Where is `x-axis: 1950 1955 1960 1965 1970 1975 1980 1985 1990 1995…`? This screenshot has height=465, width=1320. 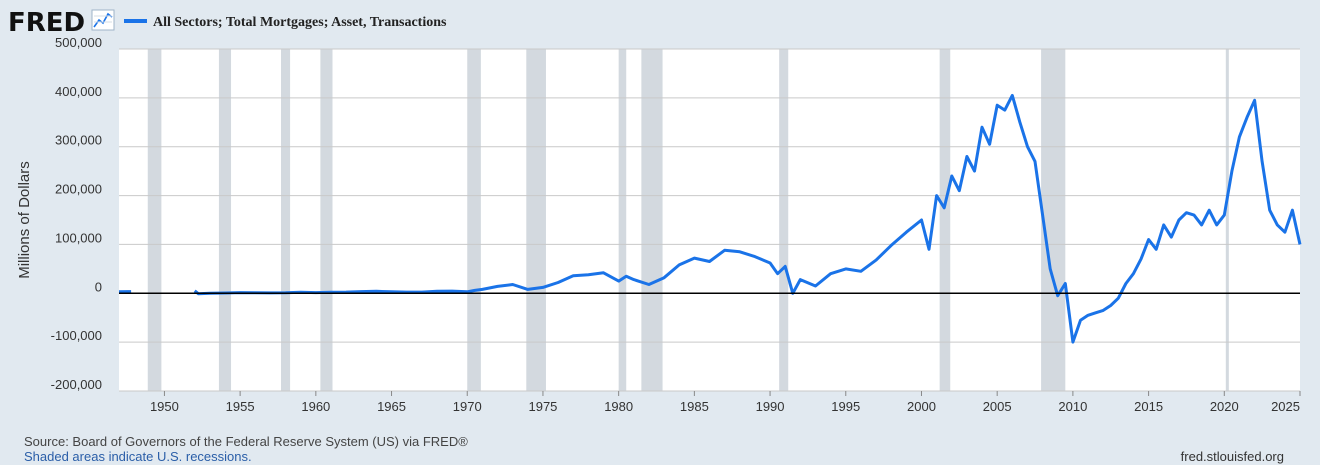
x-axis: 1950 1955 1960 1965 1970 1975 1980 1985 1990 1995… is located at coordinates (725, 402).